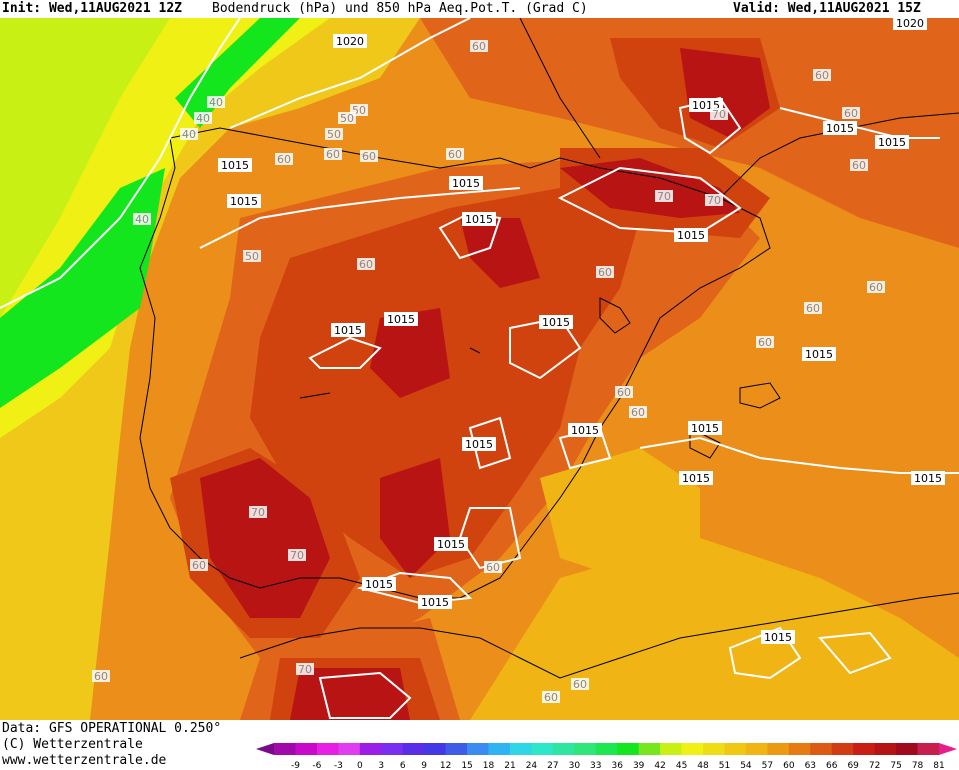 This screenshot has height=770, width=959. Describe the element at coordinates (112, 728) in the screenshot. I see `data-source-text: Data: GFS OPERATIONAL 0.250°` at that location.